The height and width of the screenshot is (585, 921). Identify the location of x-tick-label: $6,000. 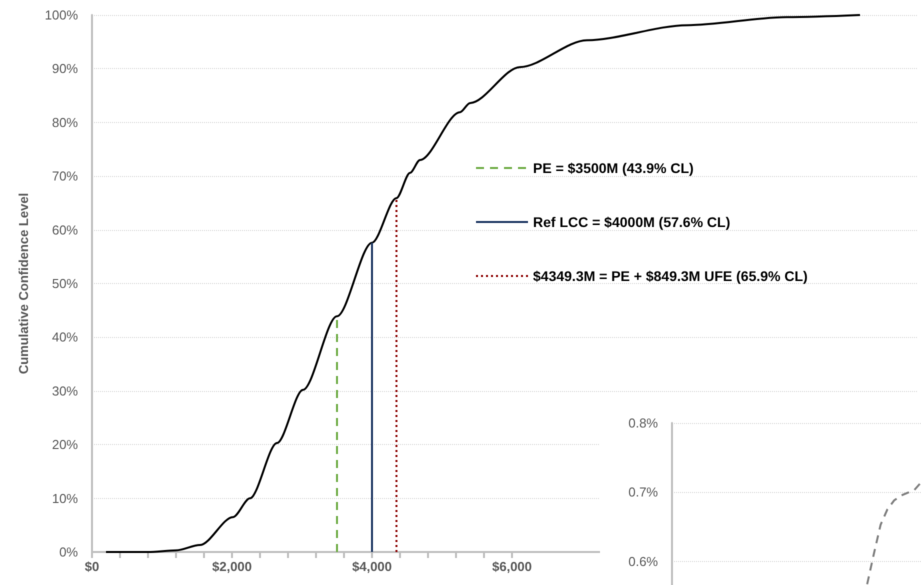
(512, 566).